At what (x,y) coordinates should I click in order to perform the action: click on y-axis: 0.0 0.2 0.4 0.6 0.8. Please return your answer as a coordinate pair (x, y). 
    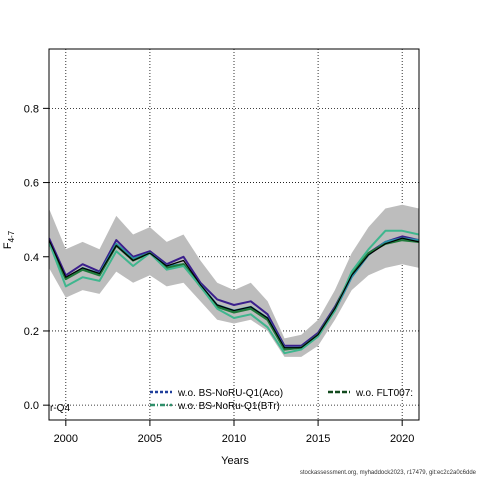
    Looking at the image, I should click on (36, 257).